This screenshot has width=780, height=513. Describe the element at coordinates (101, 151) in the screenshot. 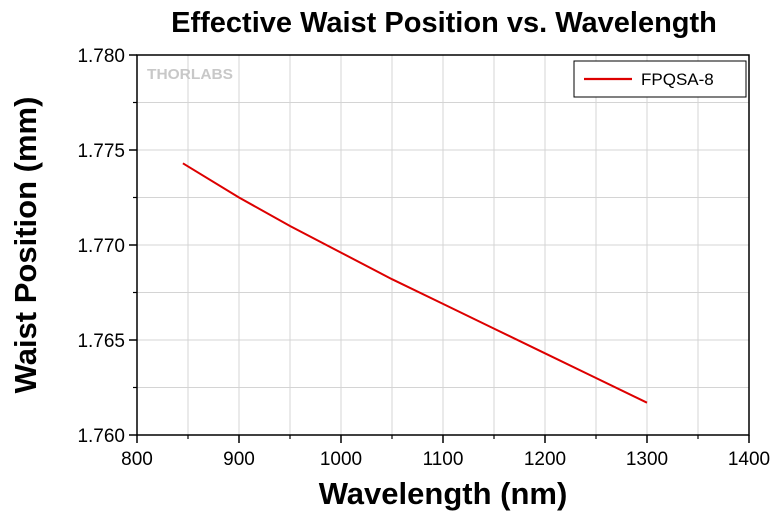

I see `y-tick-label: 1.775` at that location.